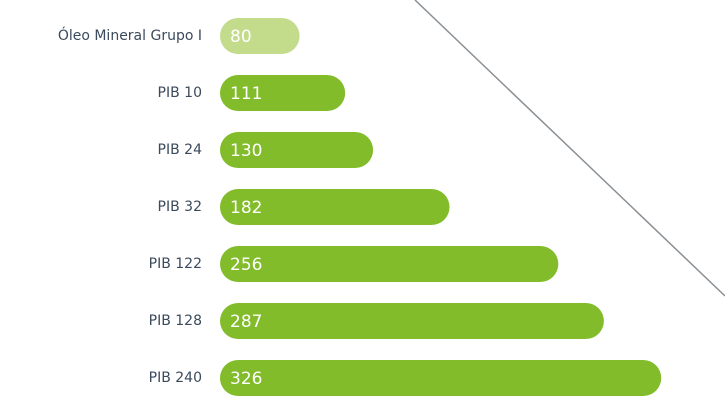  What do you see at coordinates (246, 265) in the screenshot?
I see `bar-value-label: 256` at bounding box center [246, 265].